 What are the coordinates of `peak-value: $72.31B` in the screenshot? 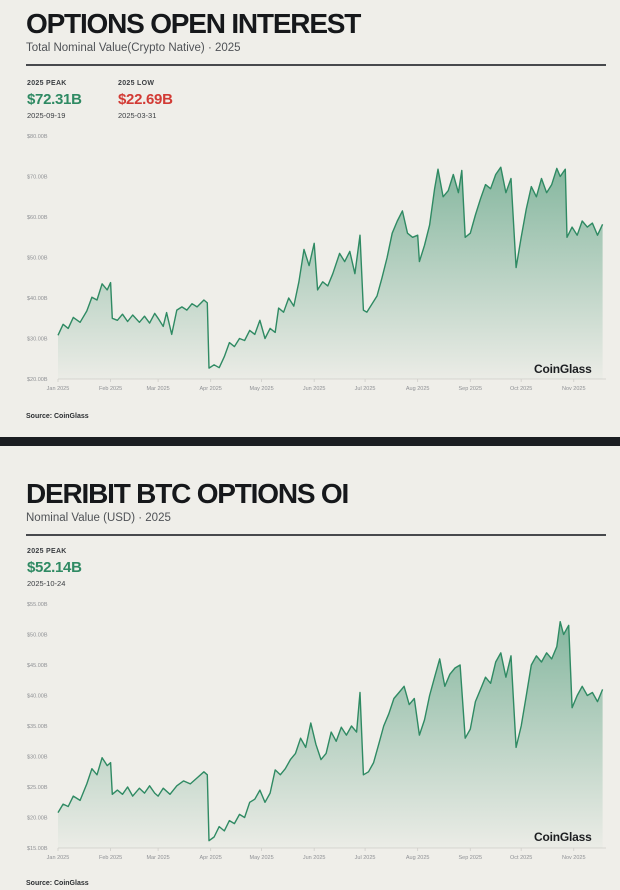 It's located at (54, 99).